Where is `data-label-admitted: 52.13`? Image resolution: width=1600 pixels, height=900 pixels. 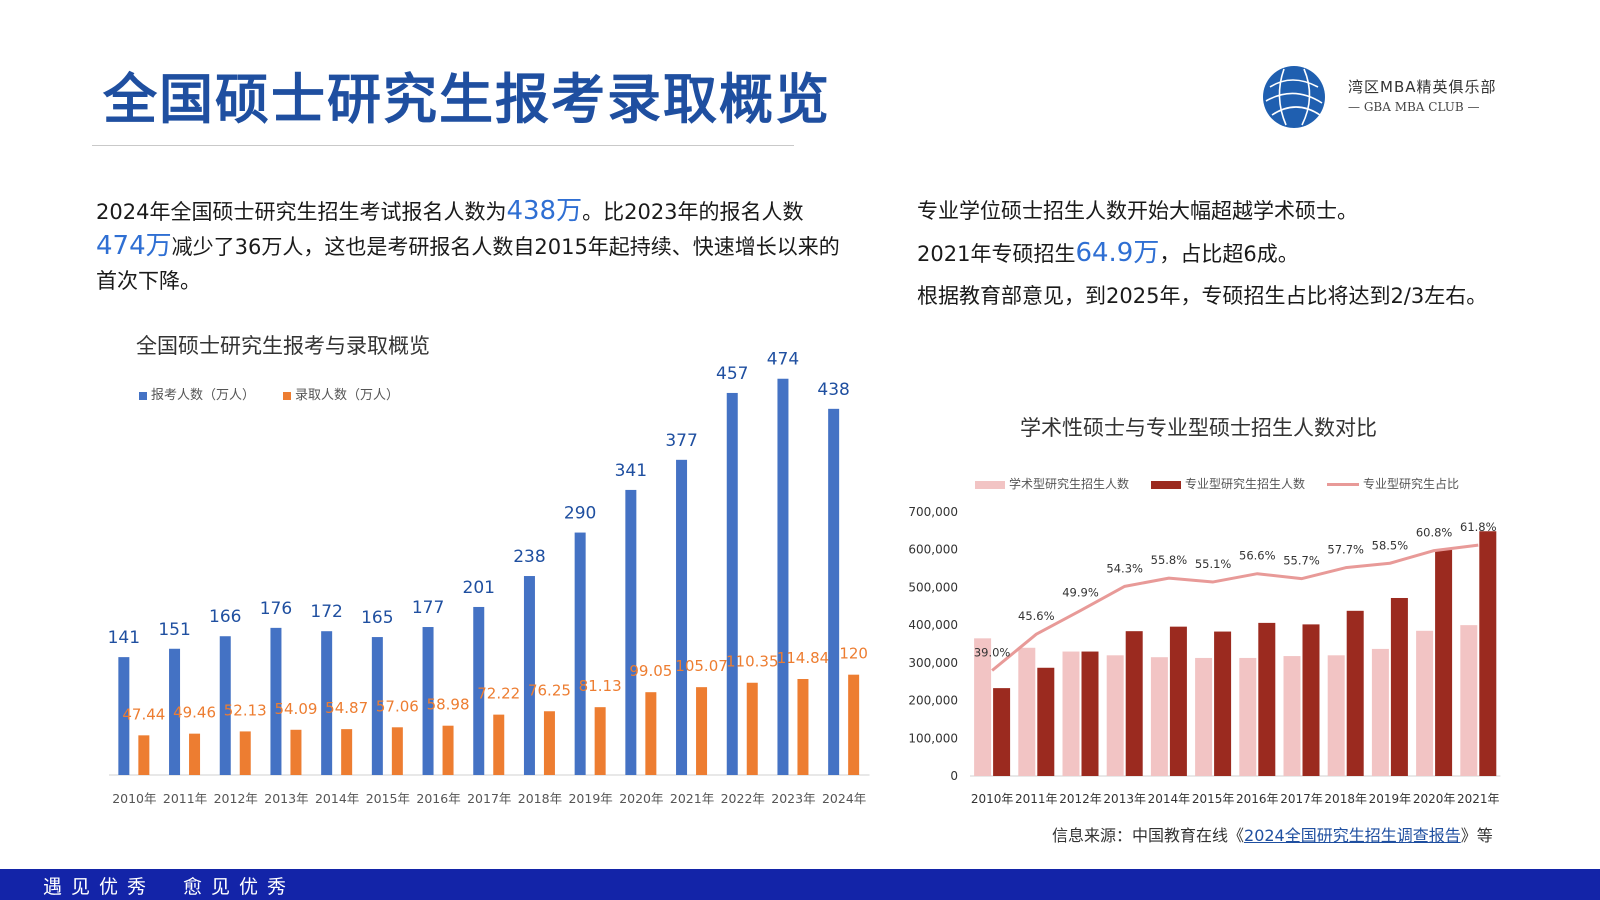
data-label-admitted: 52.13 is located at coordinates (245, 710).